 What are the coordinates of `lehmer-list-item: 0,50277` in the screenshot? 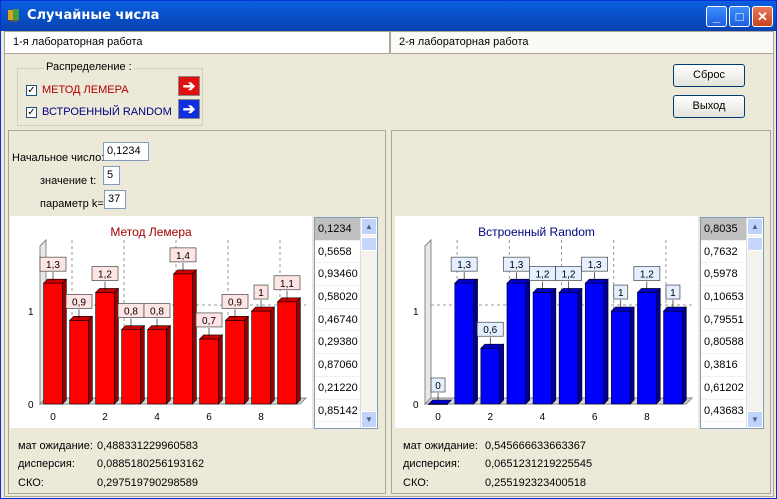 It's located at (346, 425).